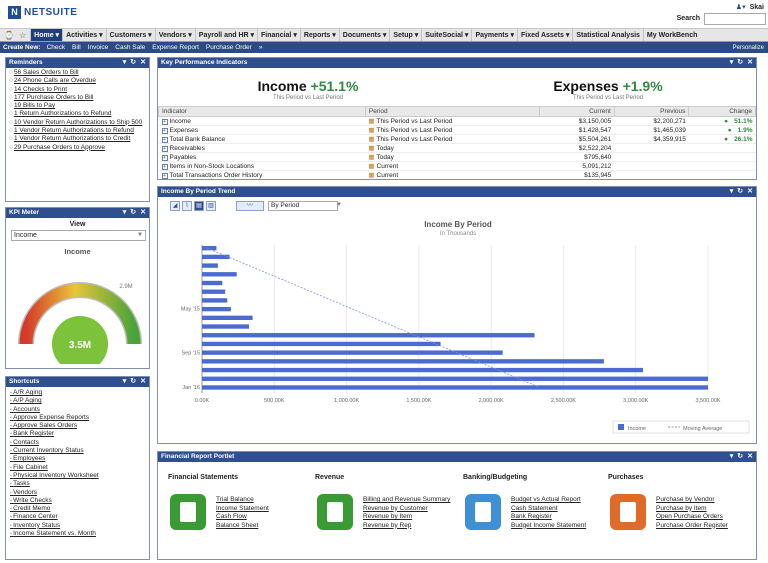  Describe the element at coordinates (549, 525) in the screenshot. I see `financial-link: Budget Income Statement` at that location.